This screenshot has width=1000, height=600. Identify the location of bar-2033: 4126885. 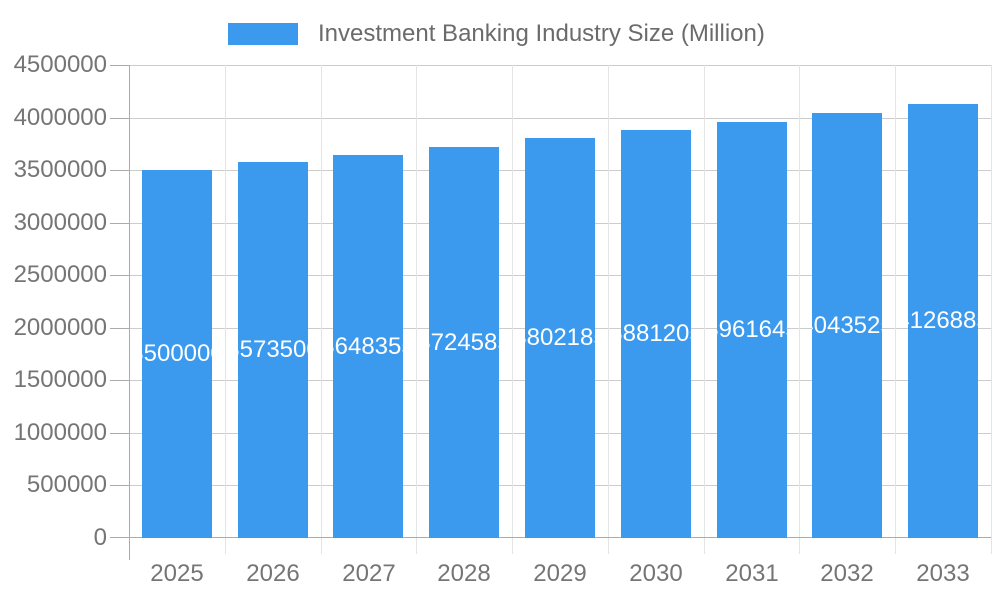
(943, 321).